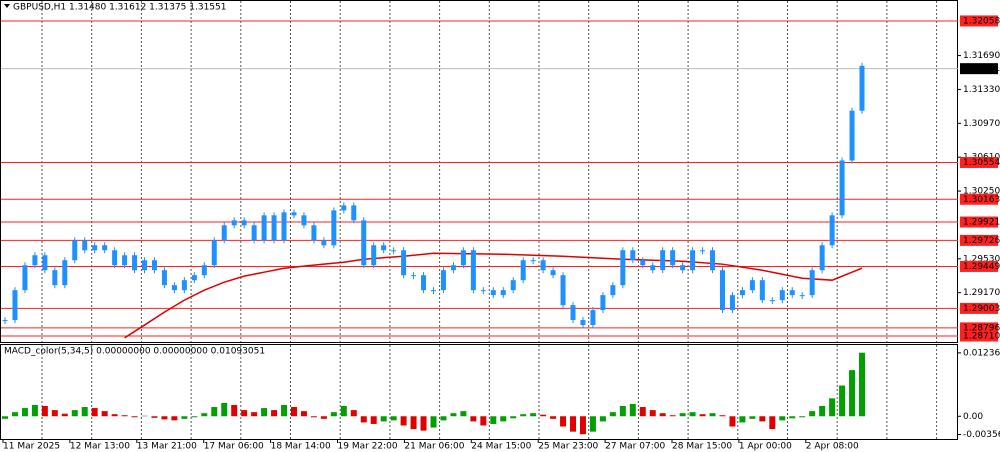  What do you see at coordinates (979, 69) in the screenshot?
I see `current-price-bg` at bounding box center [979, 69].